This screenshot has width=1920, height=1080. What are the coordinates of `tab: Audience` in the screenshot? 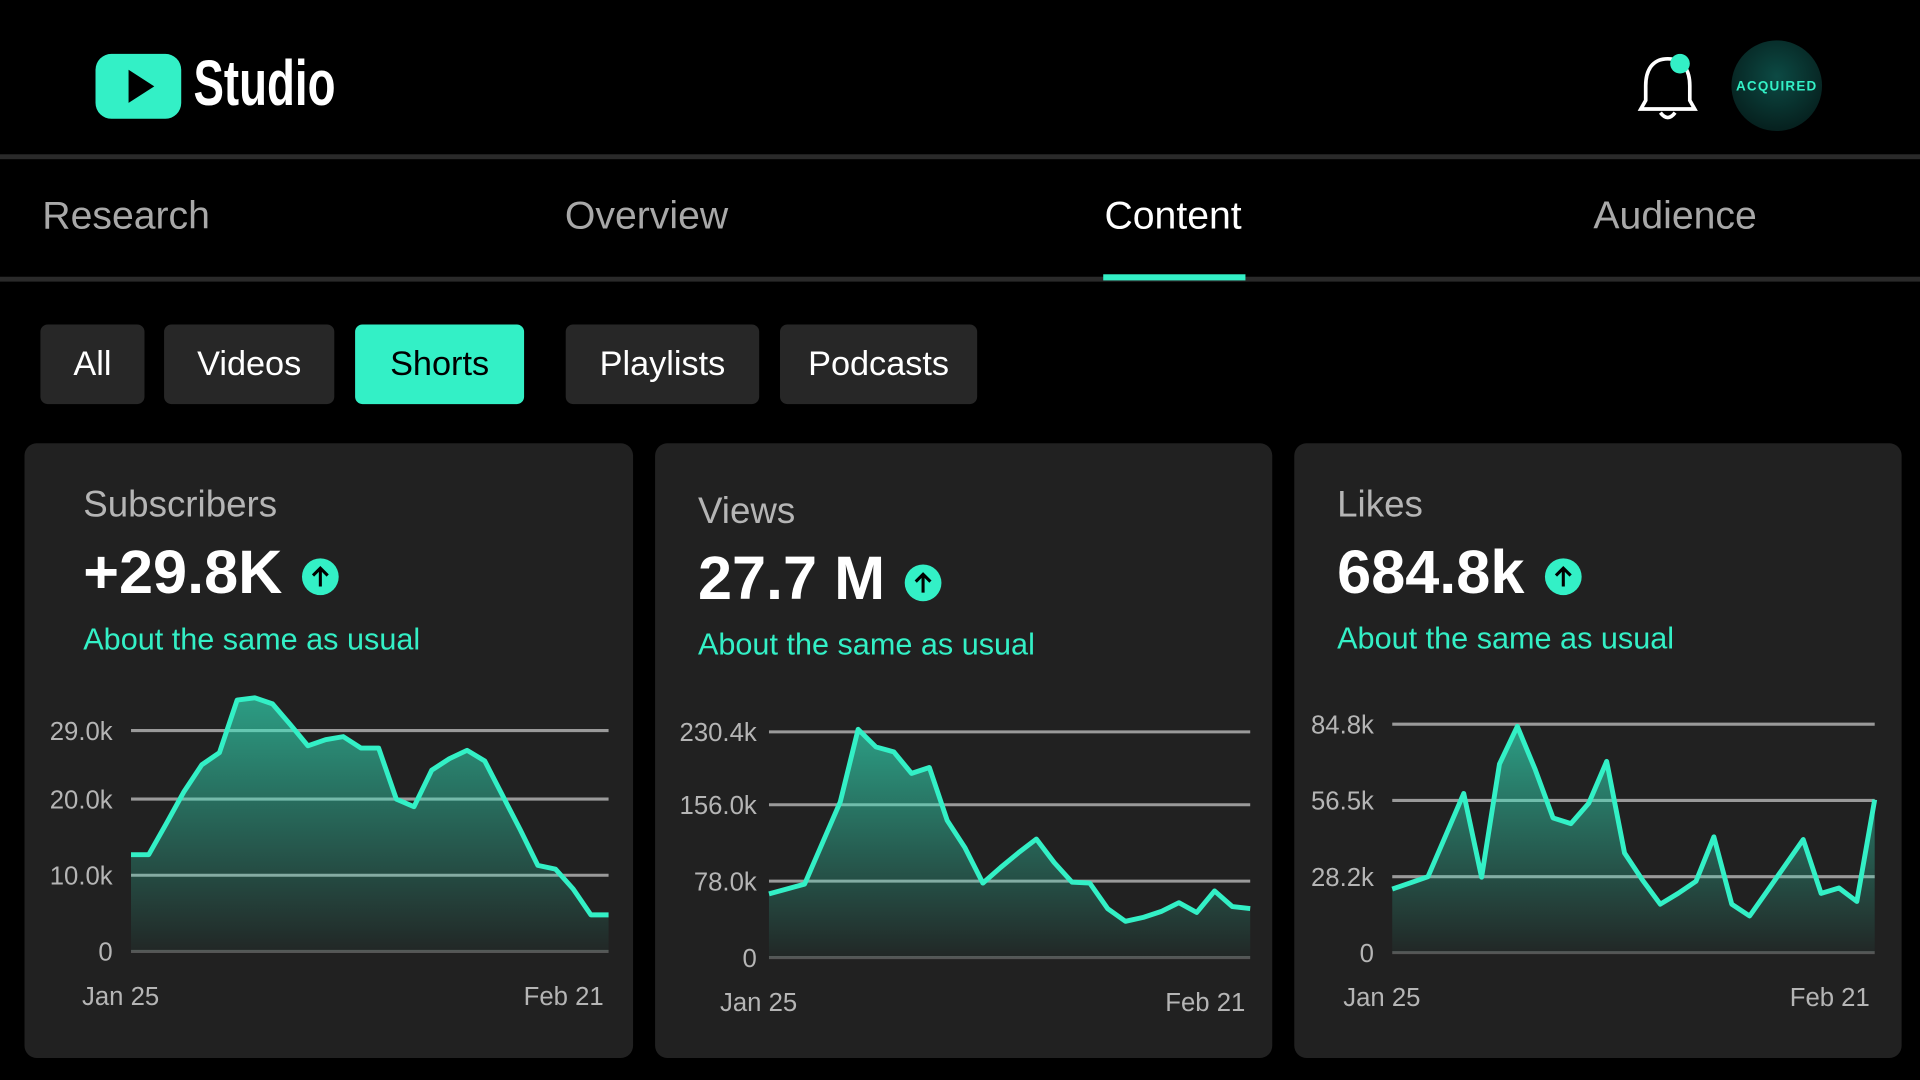 It's located at (1674, 215).